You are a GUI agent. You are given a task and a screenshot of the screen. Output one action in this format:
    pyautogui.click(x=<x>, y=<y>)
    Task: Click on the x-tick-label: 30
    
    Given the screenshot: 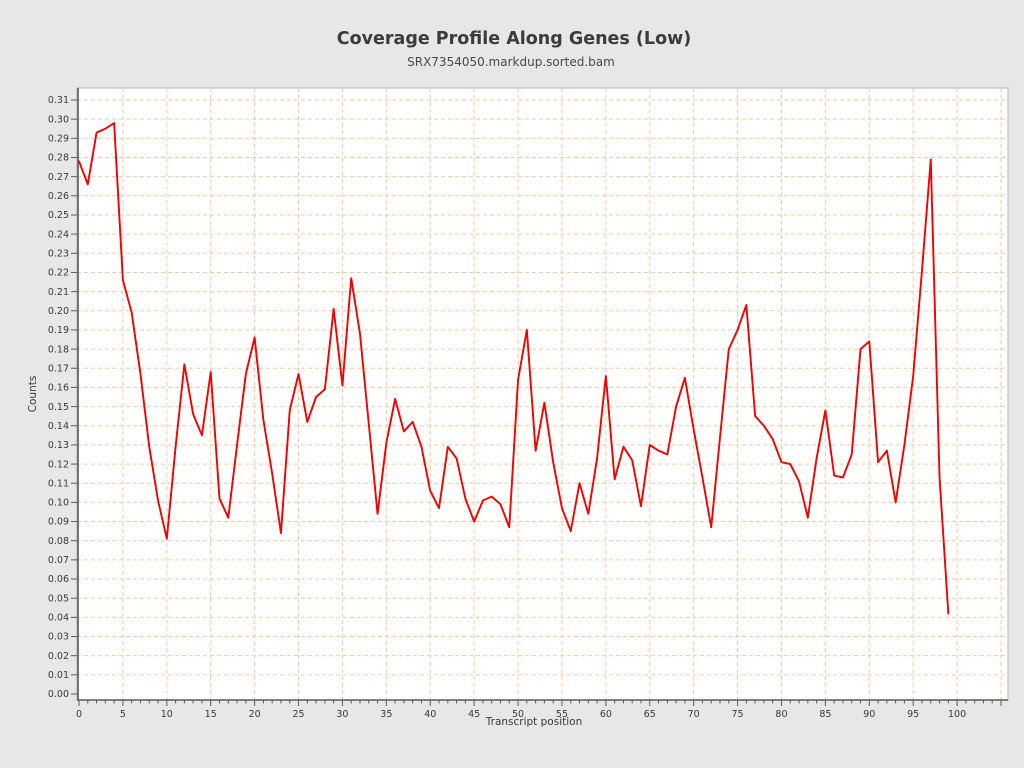 What is the action you would take?
    pyautogui.click(x=342, y=714)
    